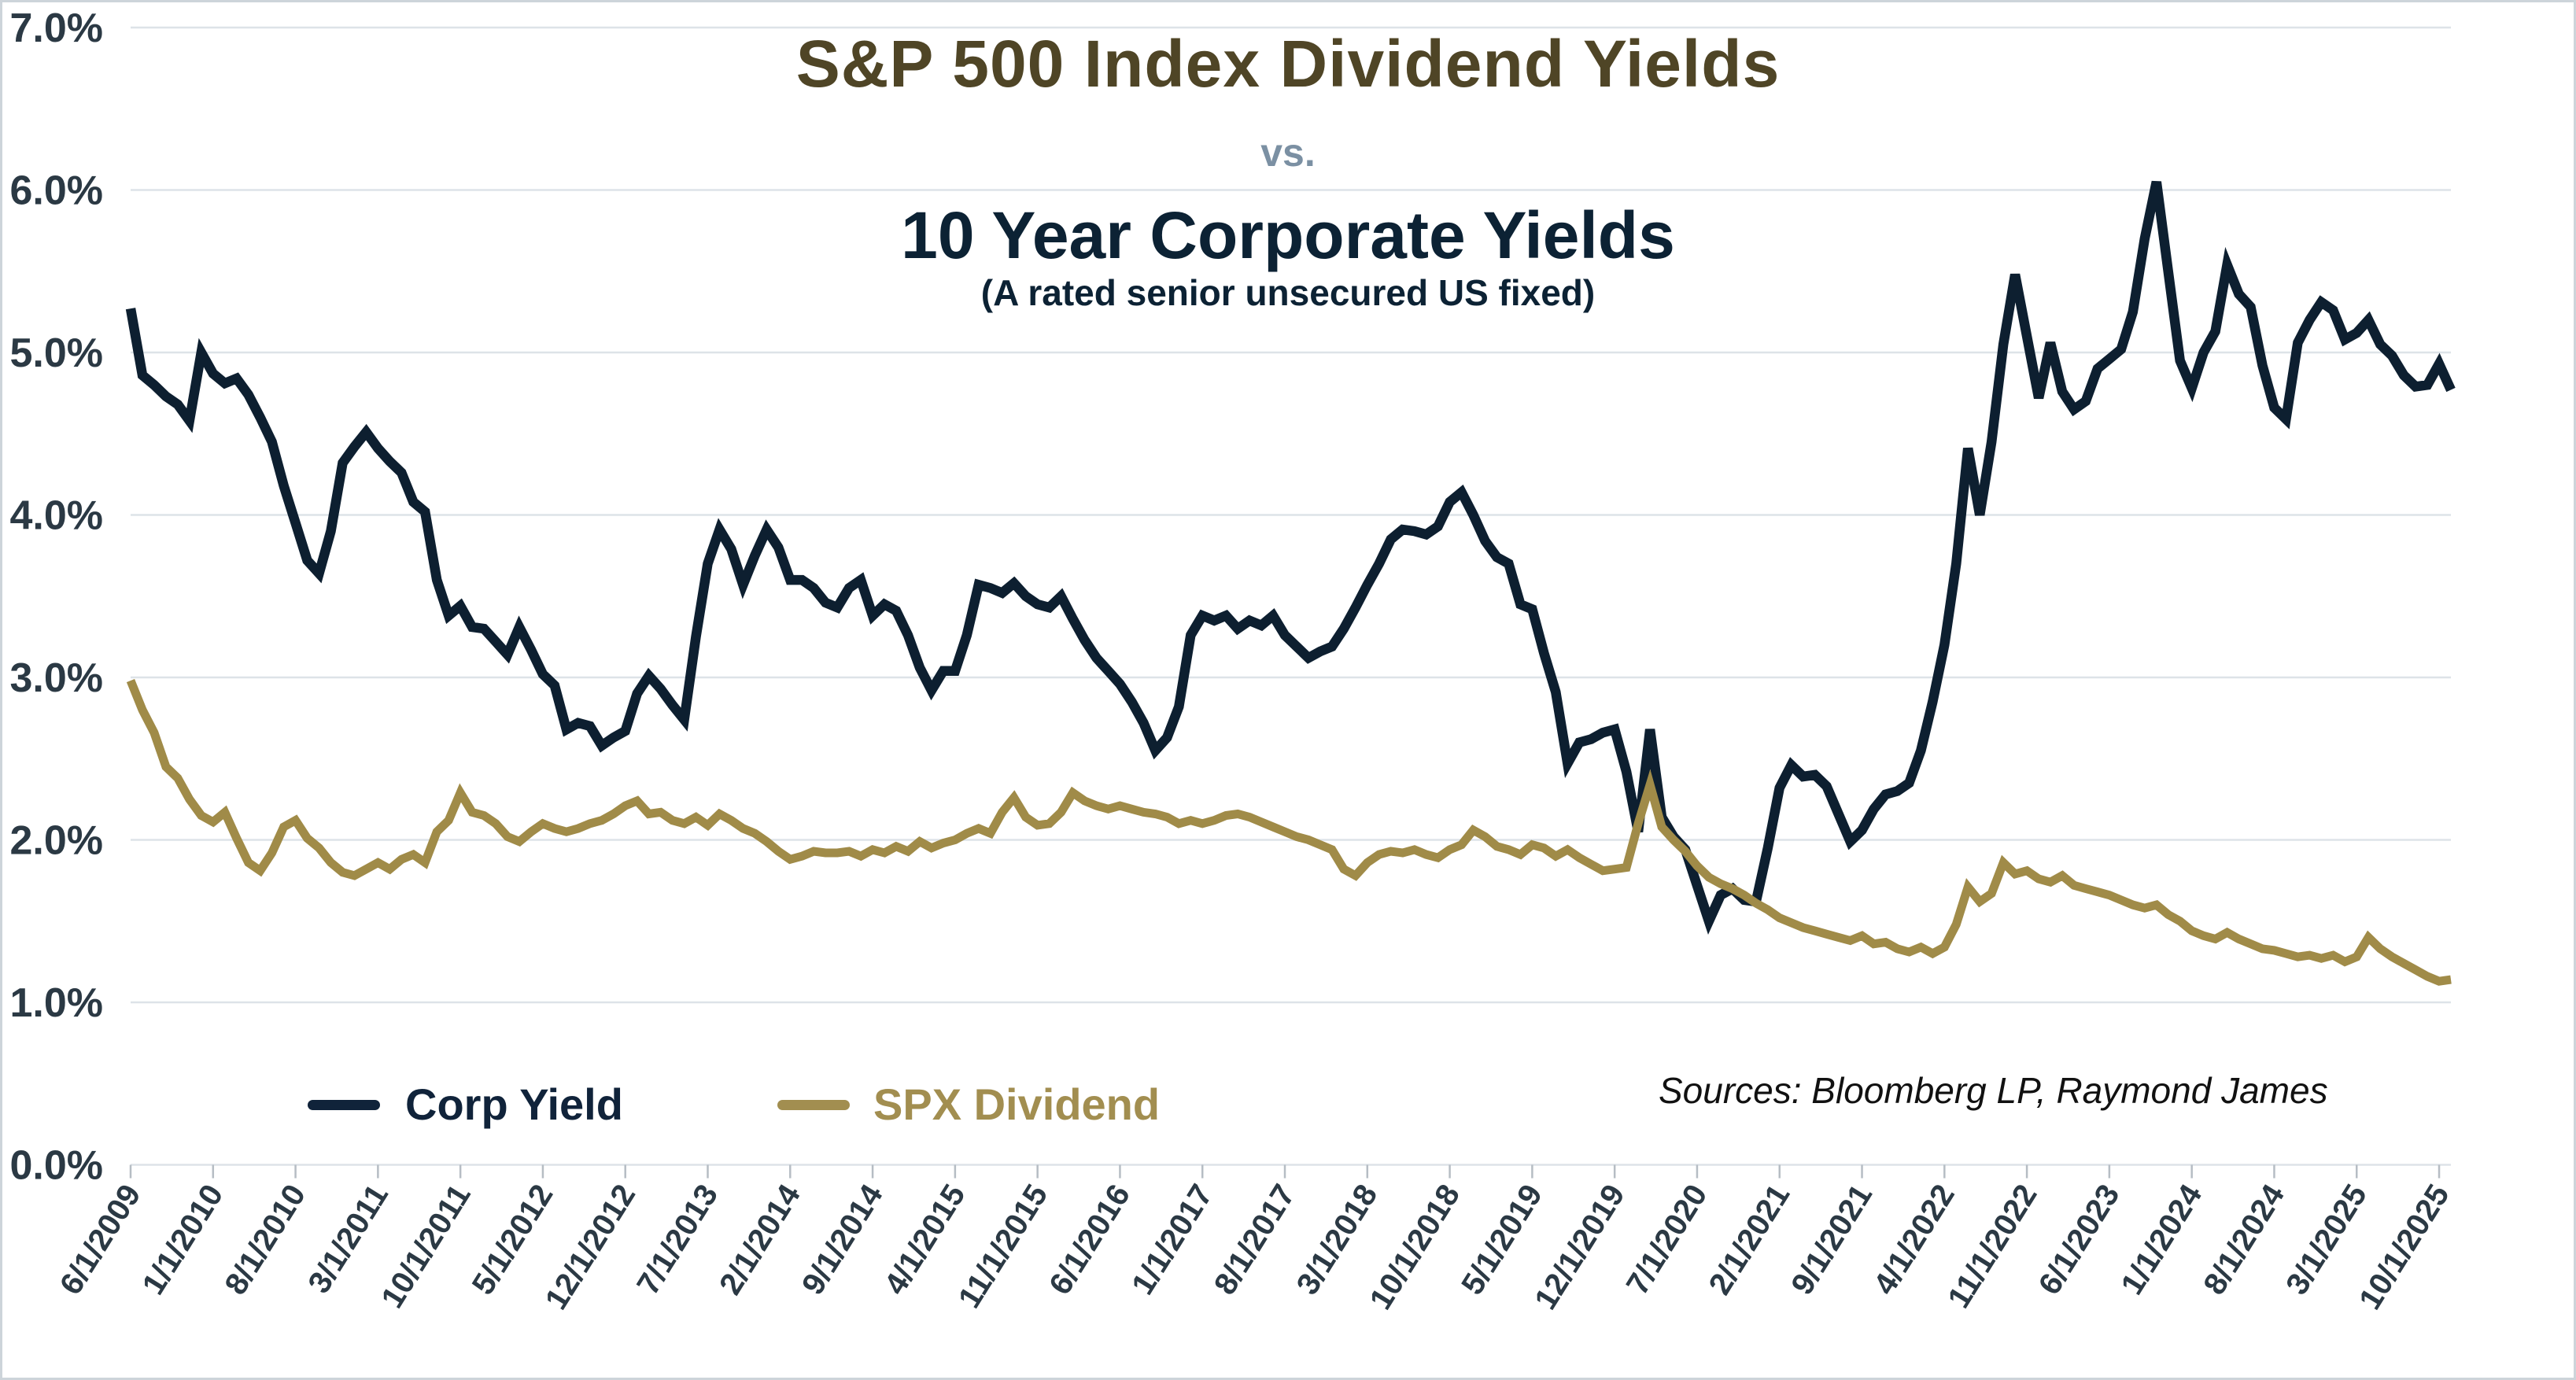  Describe the element at coordinates (101, 1240) in the screenshot. I see `x-axis-label-6/1/2009: 6/1/2009` at that location.